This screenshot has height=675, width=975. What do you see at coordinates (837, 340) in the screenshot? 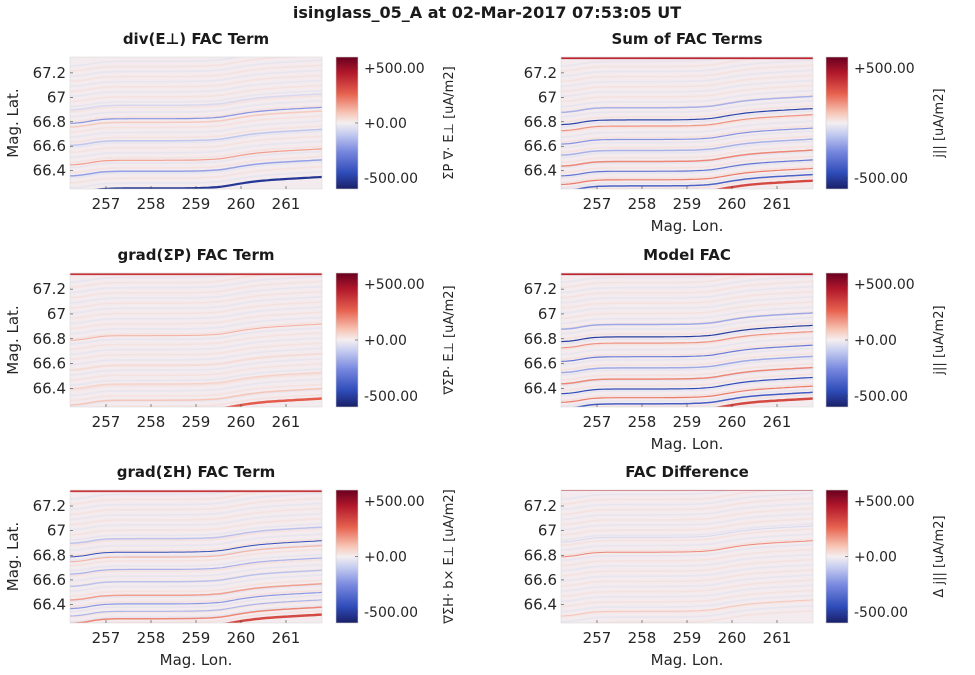
I see `colorbar` at bounding box center [837, 340].